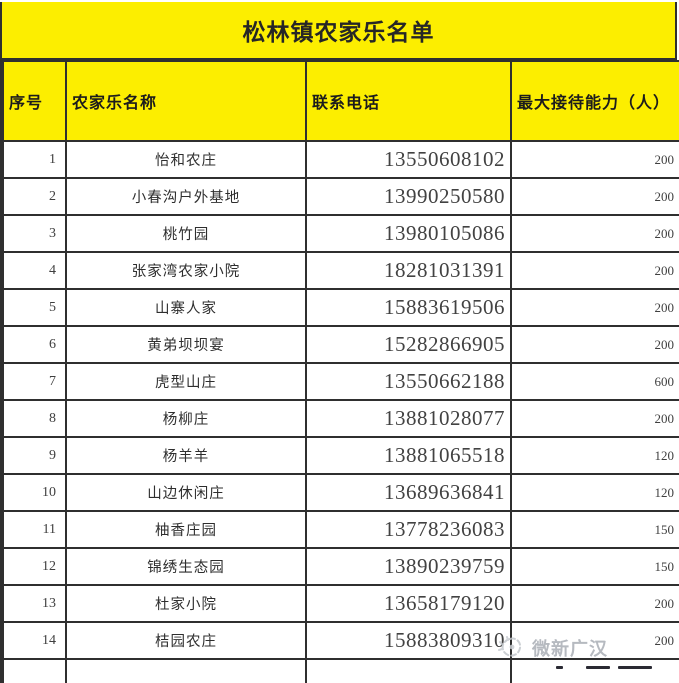 Image resolution: width=679 pixels, height=683 pixels. What do you see at coordinates (408, 344) in the screenshot?
I see `cell-phone: 15282866905` at bounding box center [408, 344].